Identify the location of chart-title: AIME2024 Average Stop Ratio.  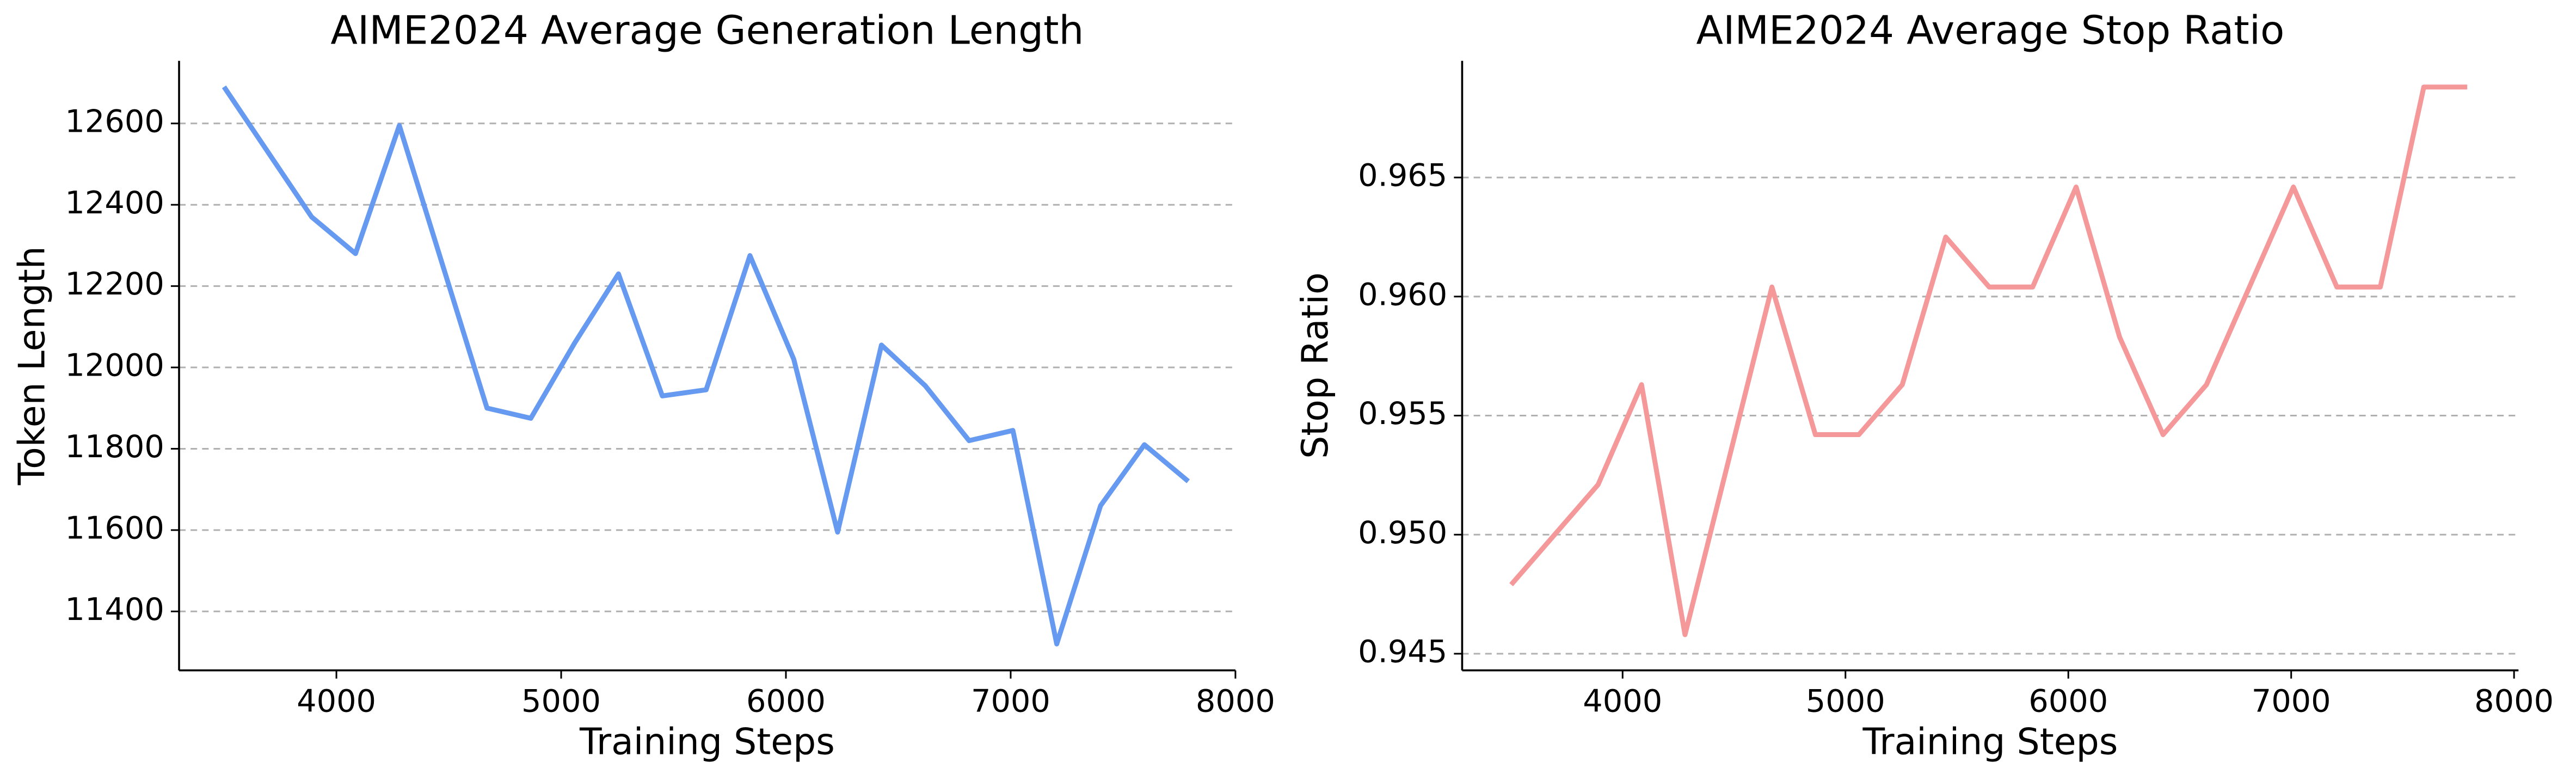
(1990, 30).